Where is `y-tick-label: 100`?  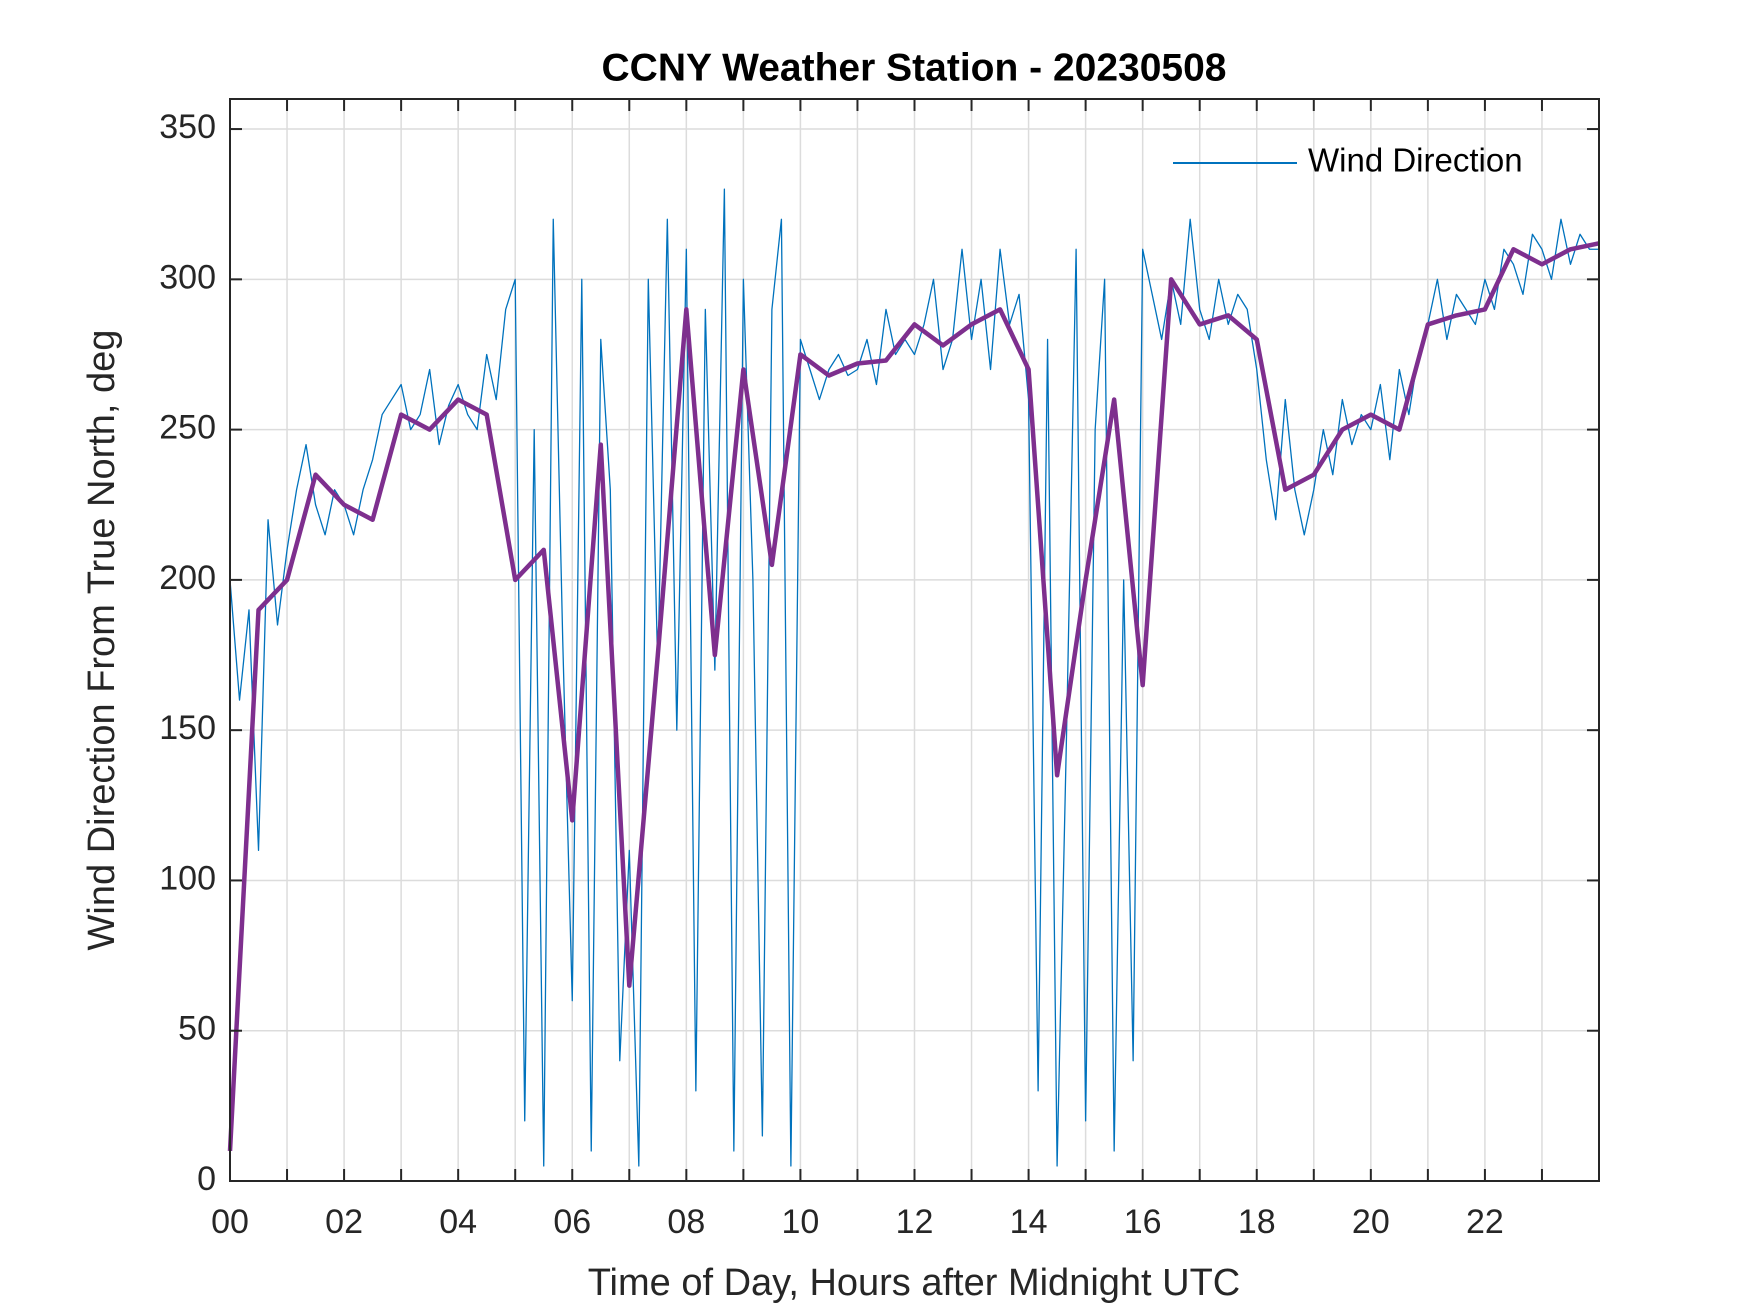
y-tick-label: 100 is located at coordinates (187, 878).